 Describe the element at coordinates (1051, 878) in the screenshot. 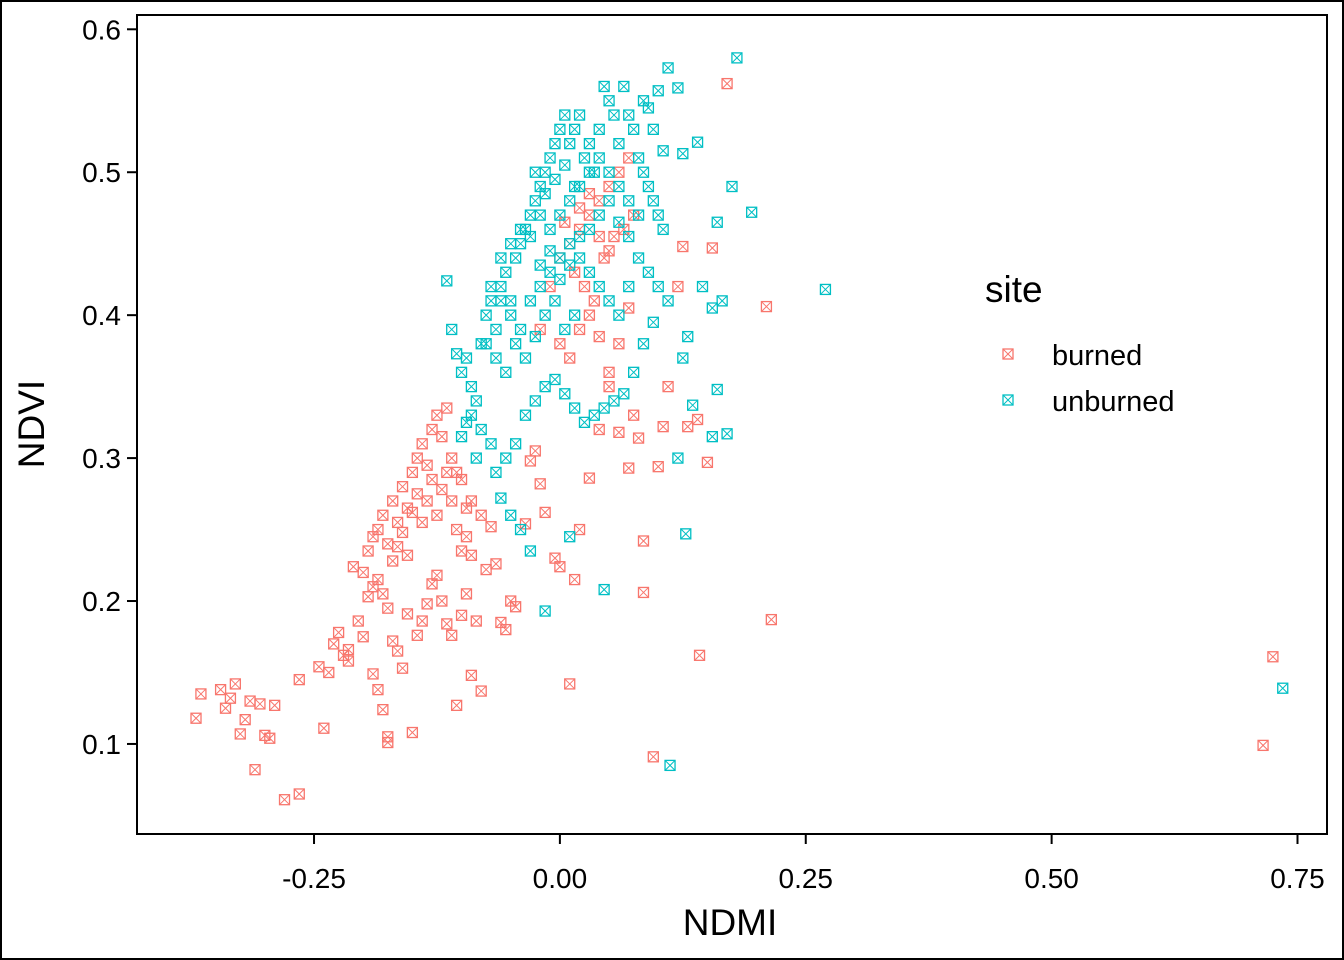

I see `x-tick-label: 0.50` at that location.